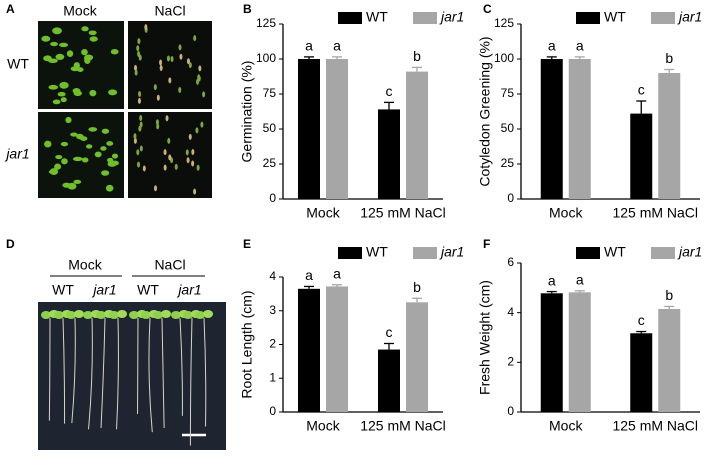 The width and height of the screenshot is (708, 461). Describe the element at coordinates (266, 58) in the screenshot. I see `y-tick-label: 100` at that location.